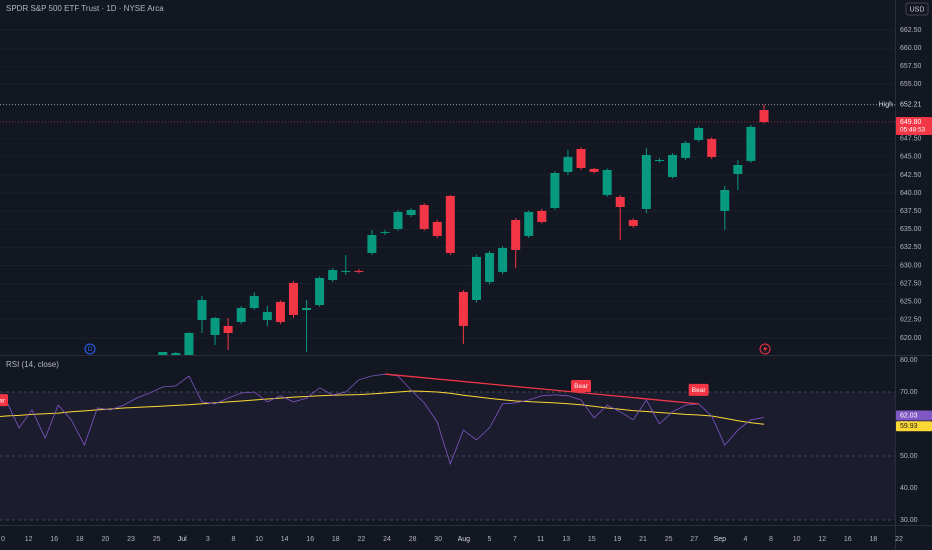 This screenshot has width=932, height=550. I want to click on dividend-icon-letter: D, so click(90, 350).